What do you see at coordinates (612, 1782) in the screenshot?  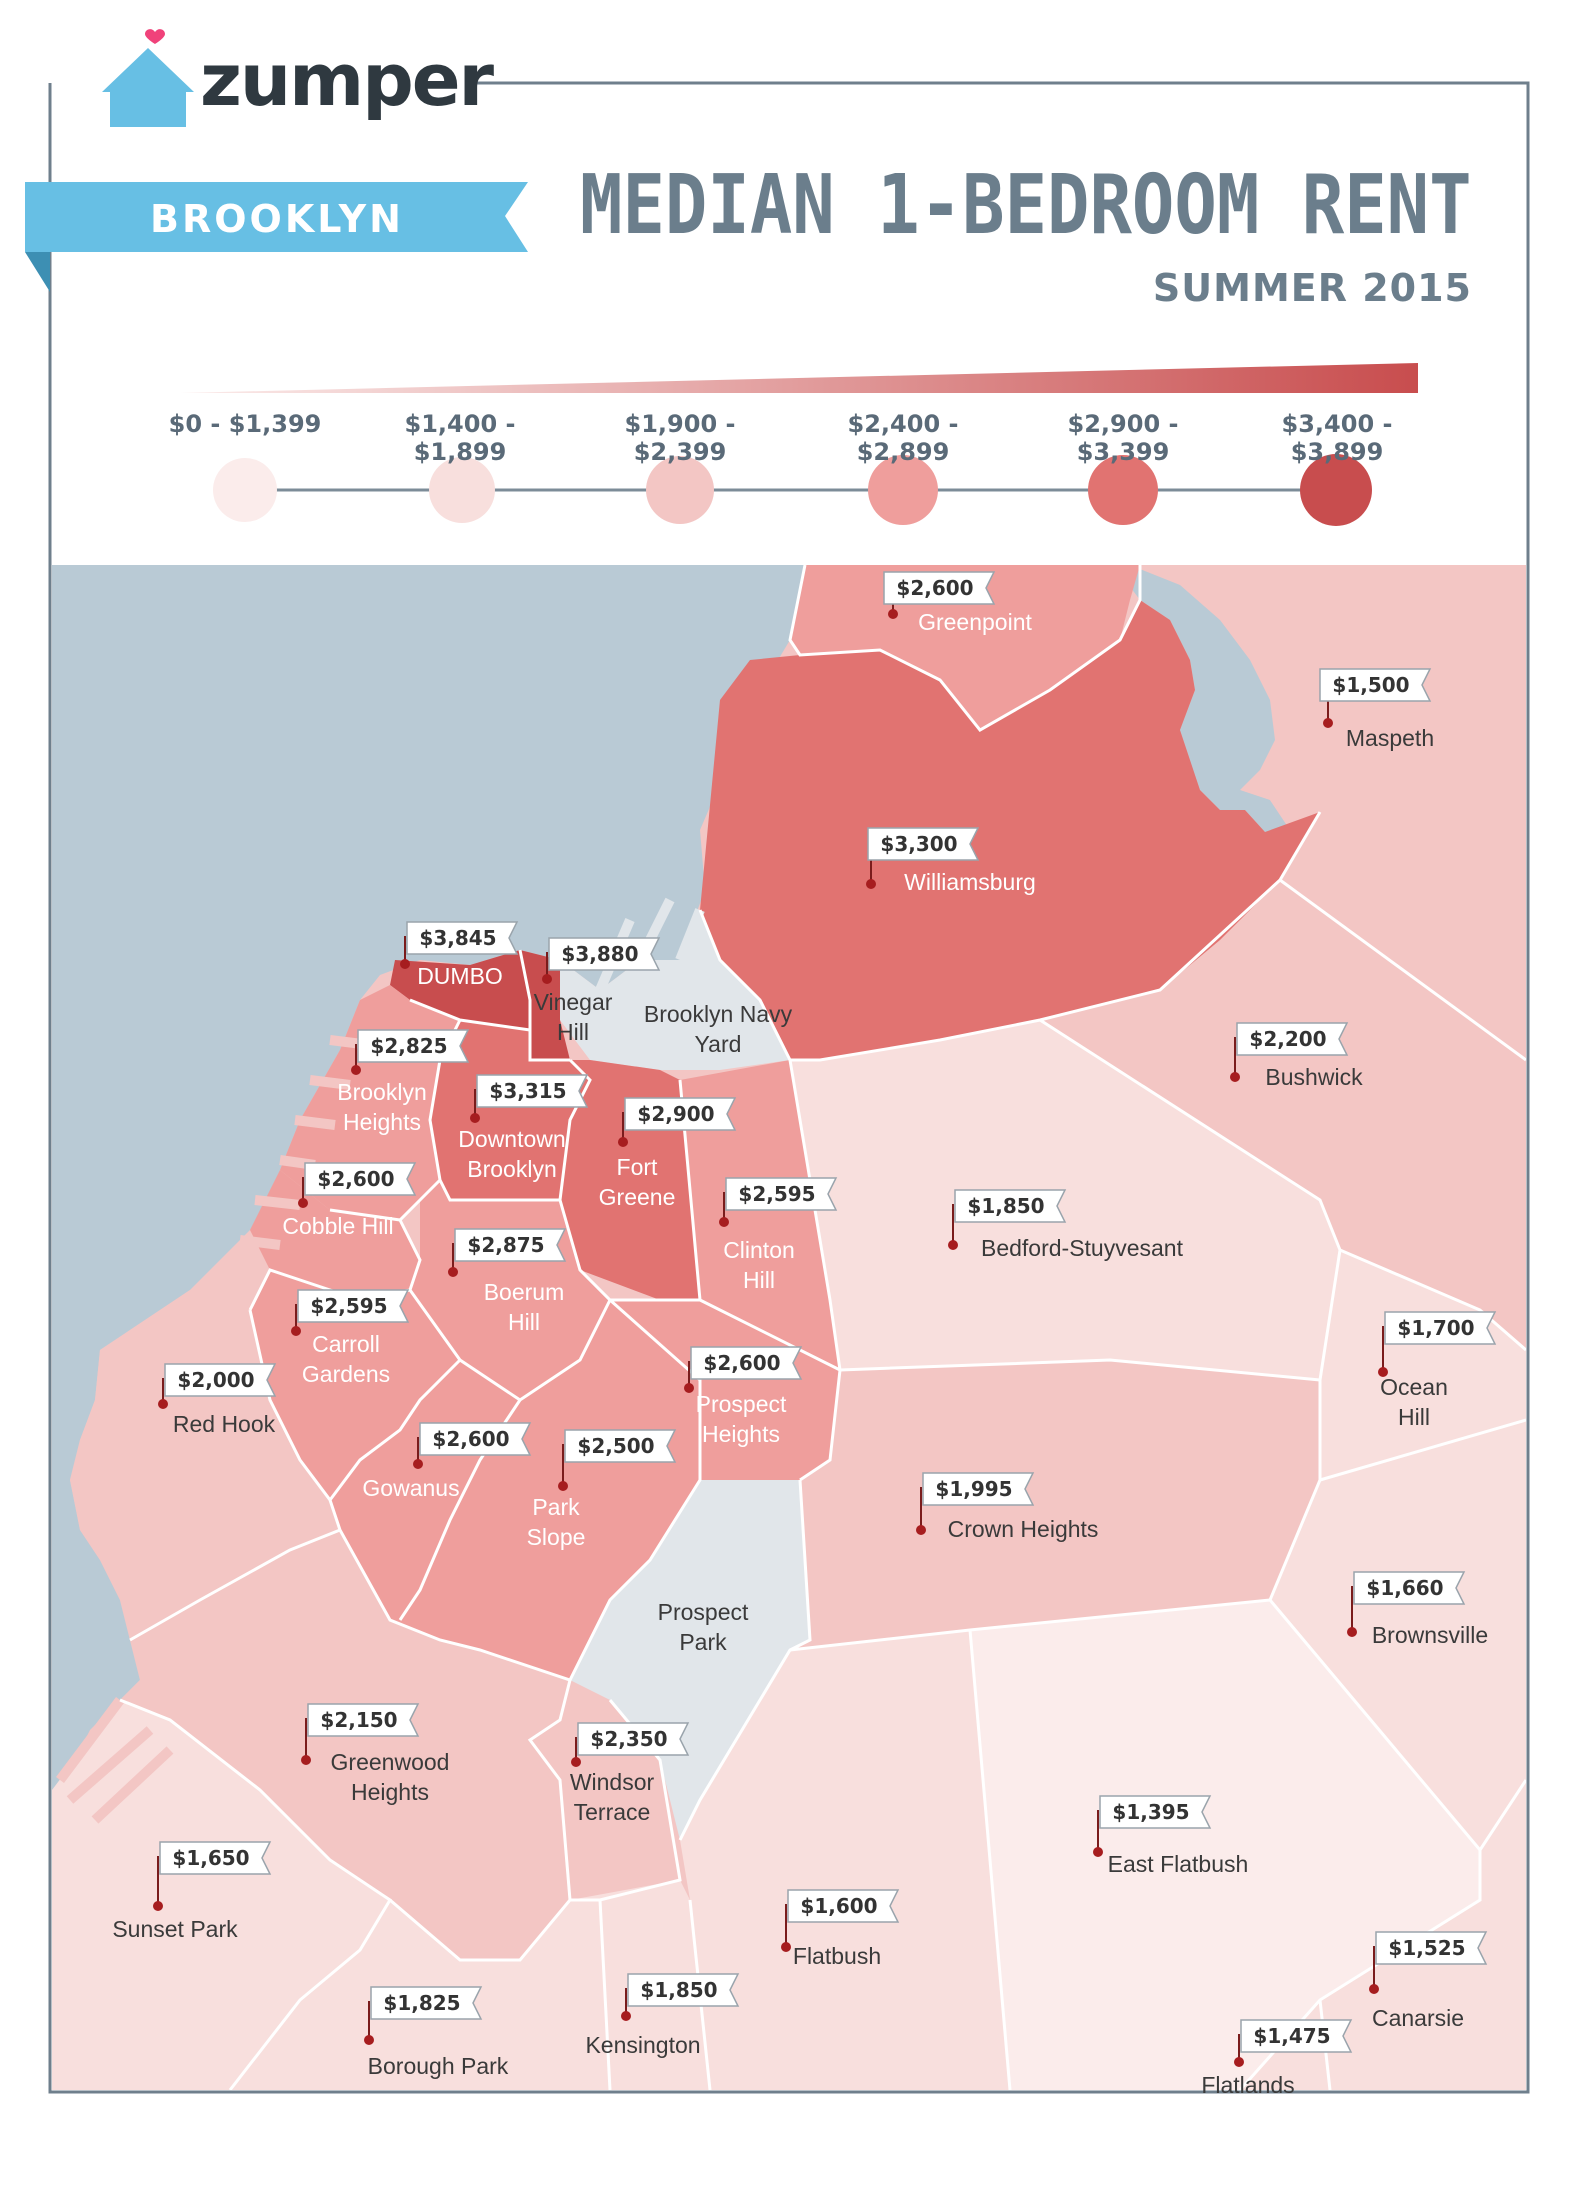 I see `neighborhood-name: Windsor` at bounding box center [612, 1782].